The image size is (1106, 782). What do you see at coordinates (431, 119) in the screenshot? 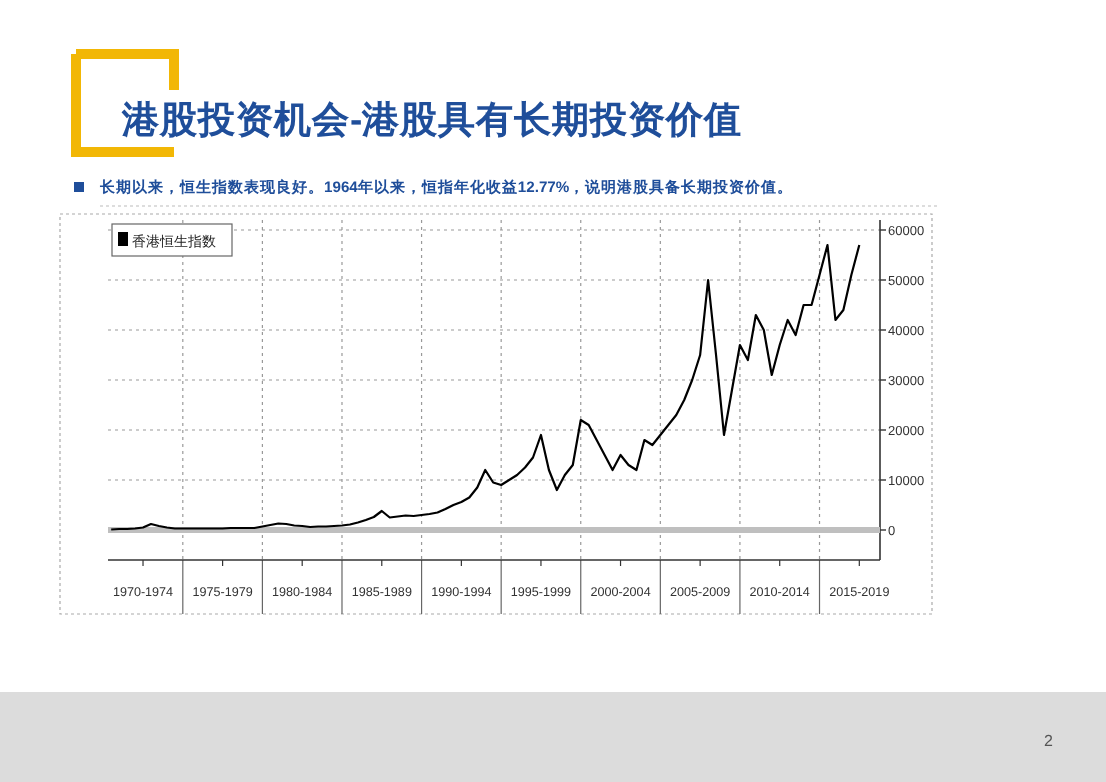
I see `chart-title: 港股投资机会-港股具有长期投资价值` at bounding box center [431, 119].